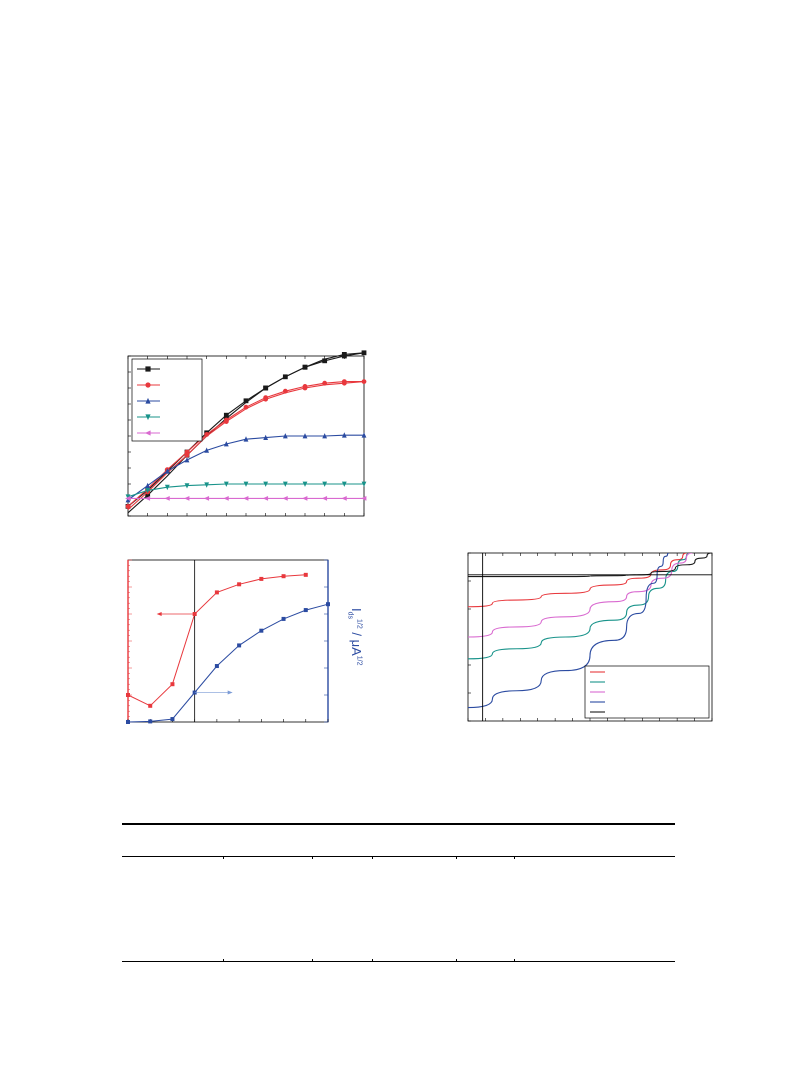  I want to click on right-axis-label-sup2: 1/2, so click(359, 660).